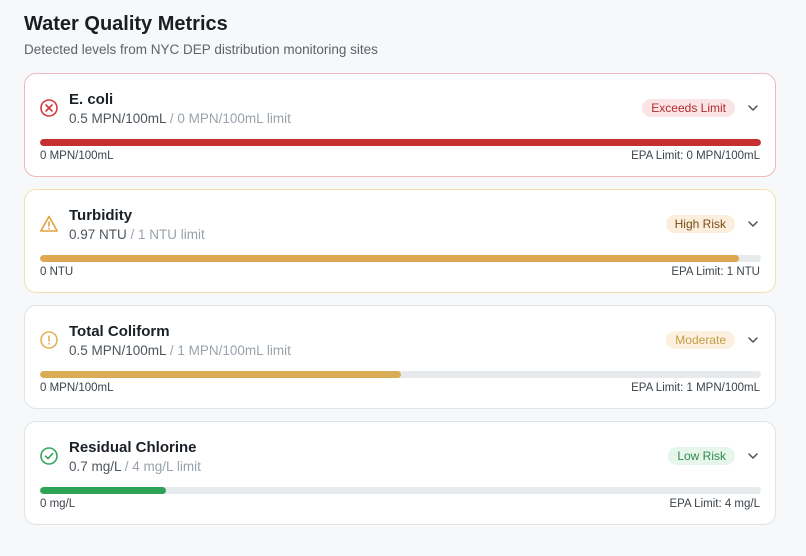  What do you see at coordinates (133, 447) in the screenshot?
I see `metric-name: Residual Chlorine` at bounding box center [133, 447].